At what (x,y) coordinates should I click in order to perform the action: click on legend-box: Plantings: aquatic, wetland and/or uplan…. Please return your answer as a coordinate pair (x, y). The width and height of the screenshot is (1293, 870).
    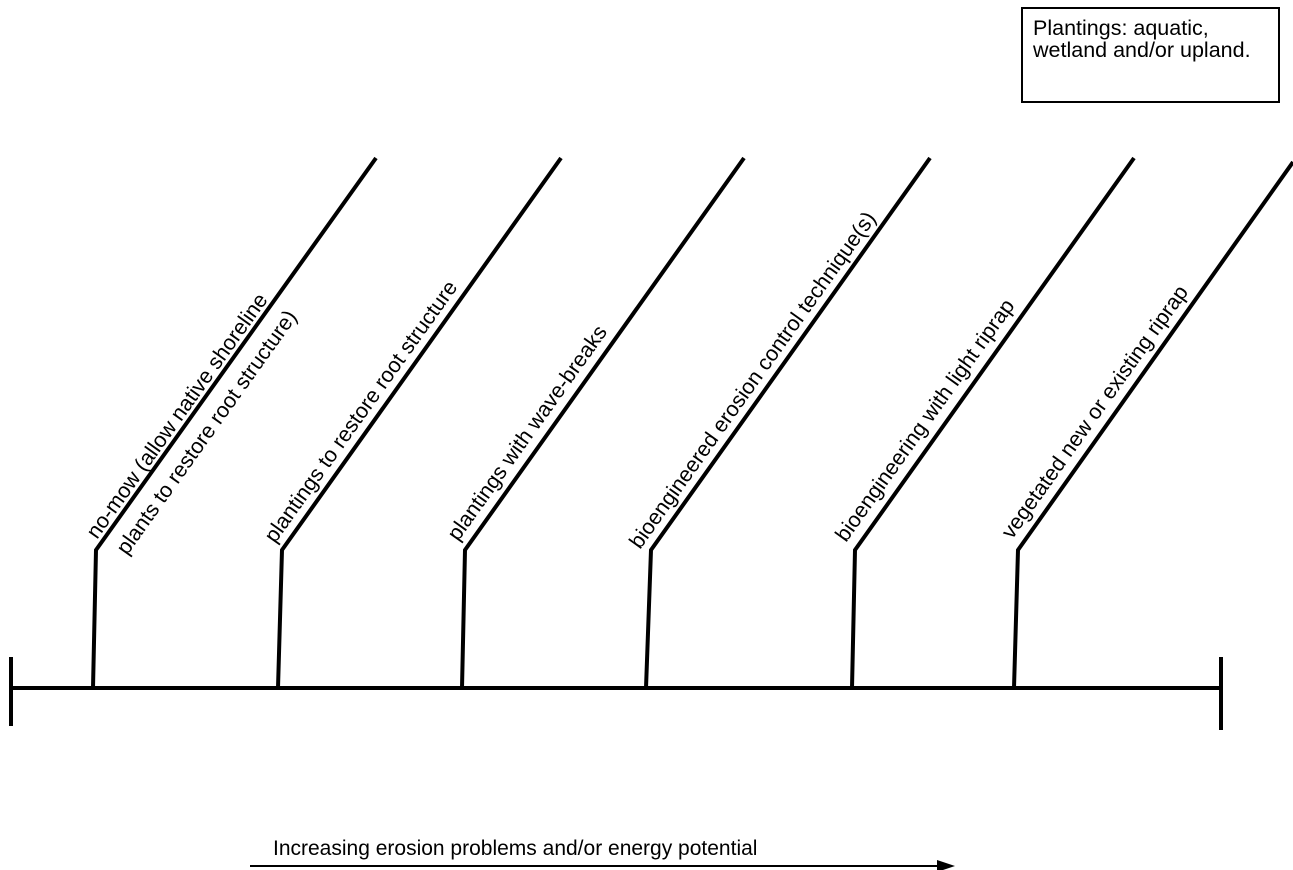
    Looking at the image, I should click on (1150, 55).